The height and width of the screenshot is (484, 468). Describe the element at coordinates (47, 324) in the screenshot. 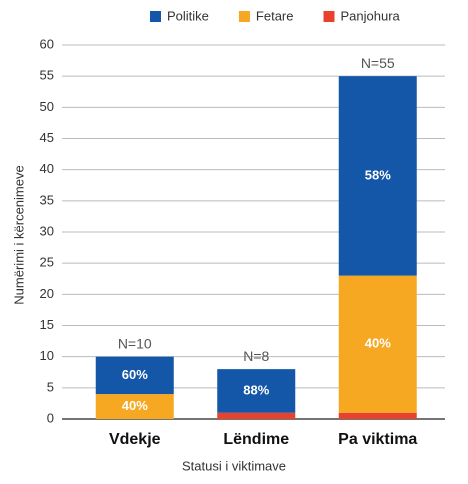

I see `y-tick-label: 15` at that location.